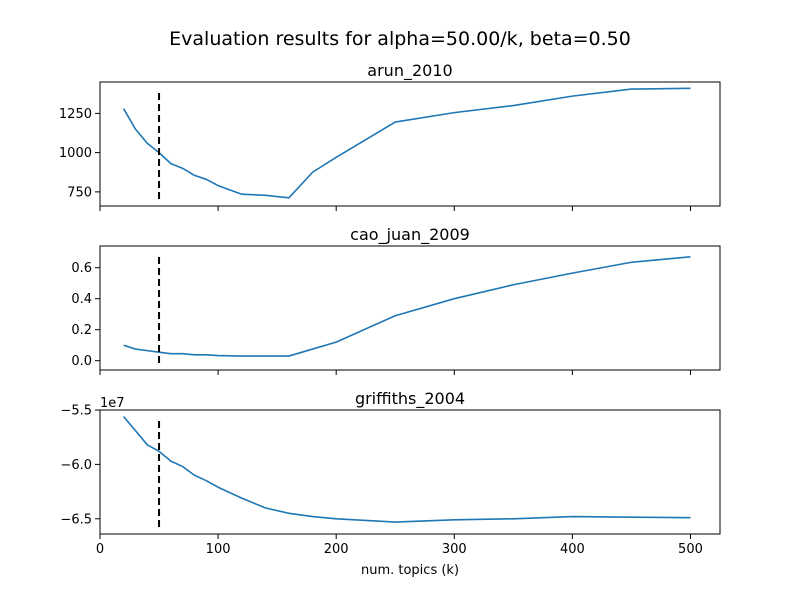 This screenshot has width=800, height=600. Describe the element at coordinates (336, 549) in the screenshot. I see `x-tick-label: 200` at that location.